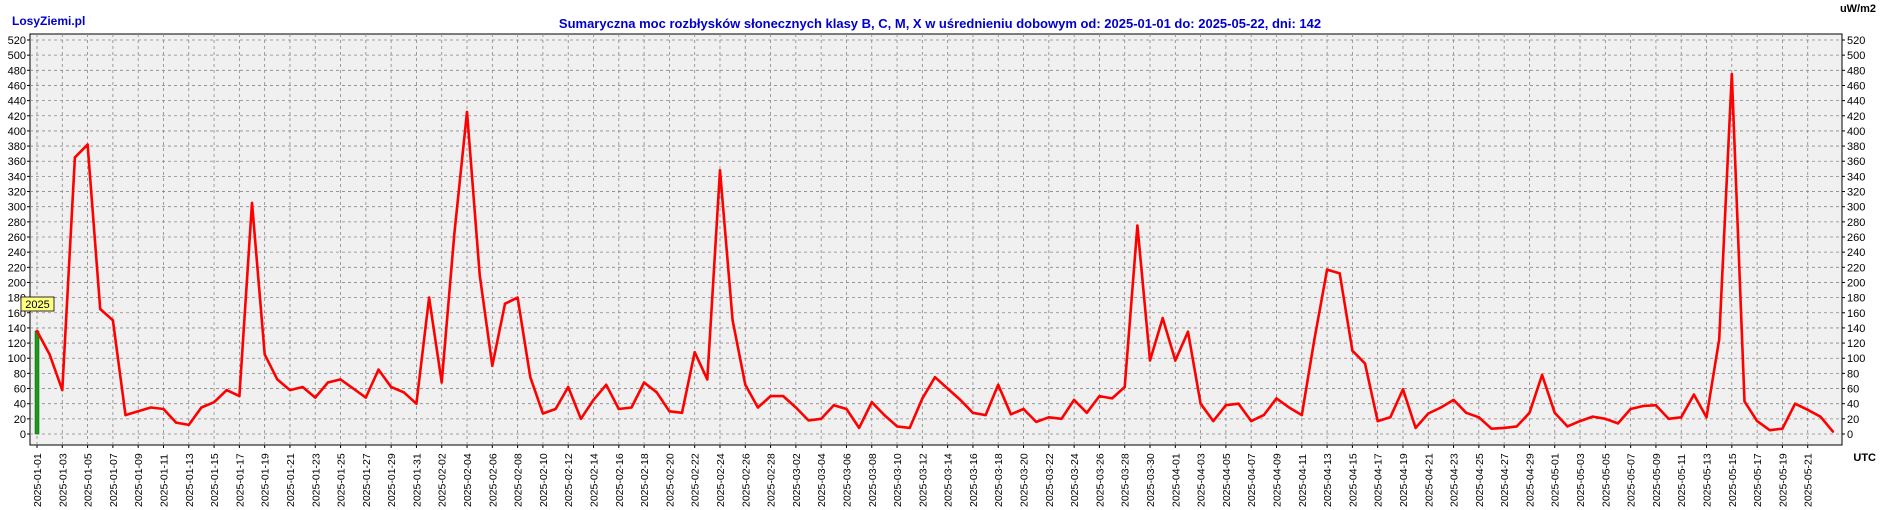  I want to click on x-tick-label: 2025-03-14, so click(949, 480).